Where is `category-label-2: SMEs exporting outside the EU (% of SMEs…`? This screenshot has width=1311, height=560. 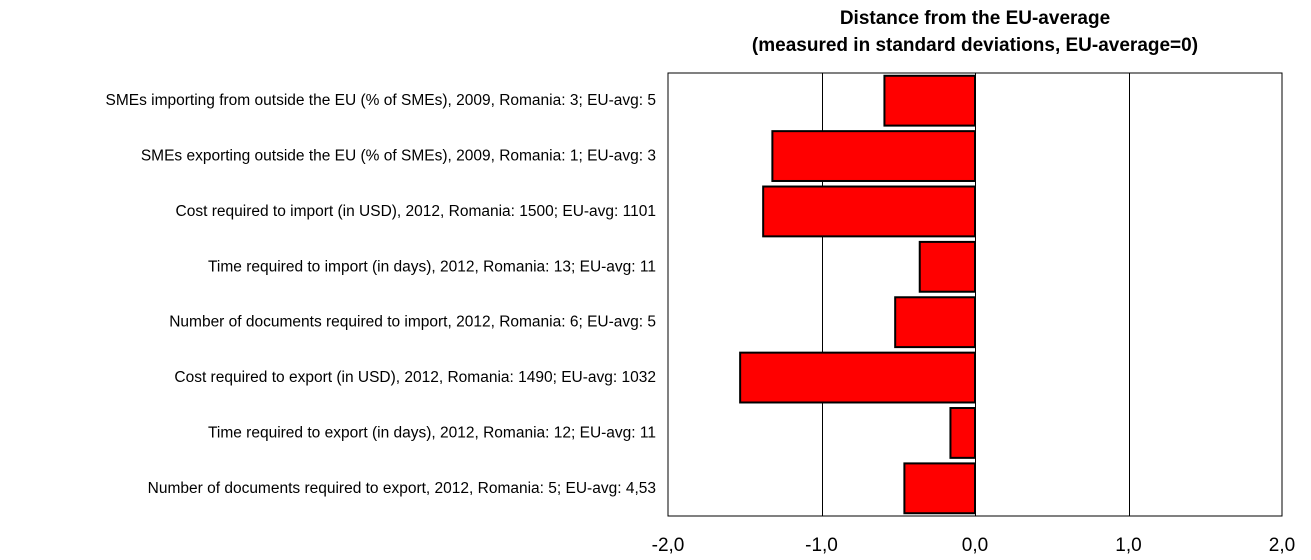 category-label-2: SMEs exporting outside the EU (% of SMEs… is located at coordinates (398, 156).